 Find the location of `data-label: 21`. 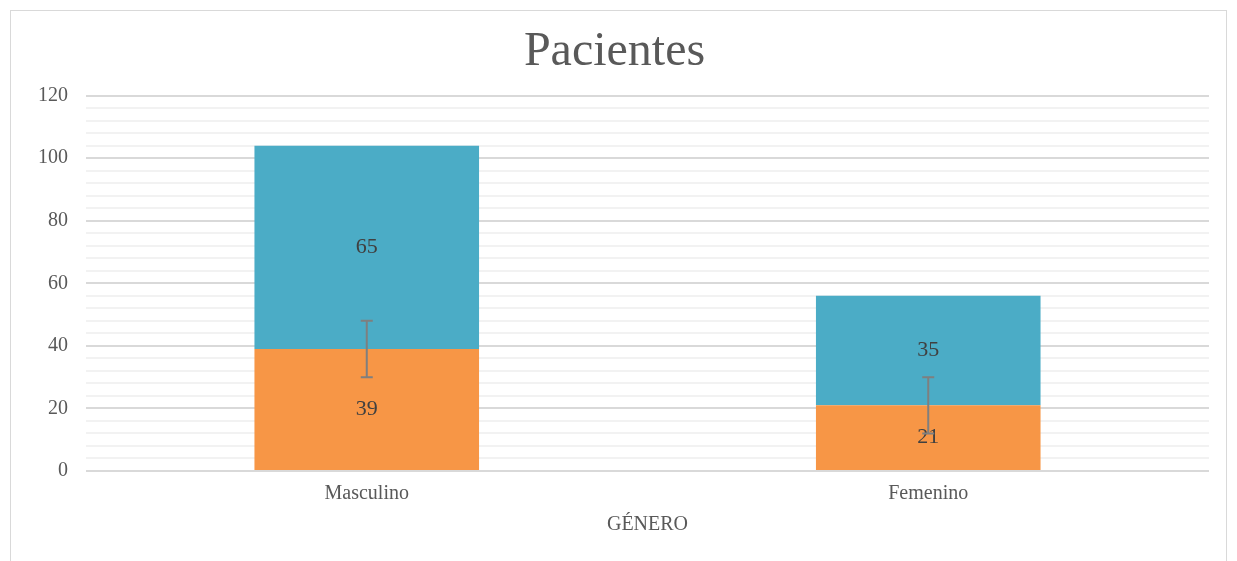

data-label: 21 is located at coordinates (928, 436).